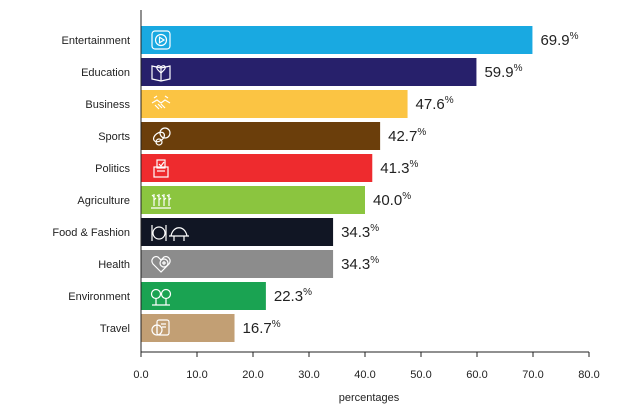 Image resolution: width=640 pixels, height=411 pixels. What do you see at coordinates (96, 41) in the screenshot?
I see `category-label-entertainment: Entertainment` at bounding box center [96, 41].